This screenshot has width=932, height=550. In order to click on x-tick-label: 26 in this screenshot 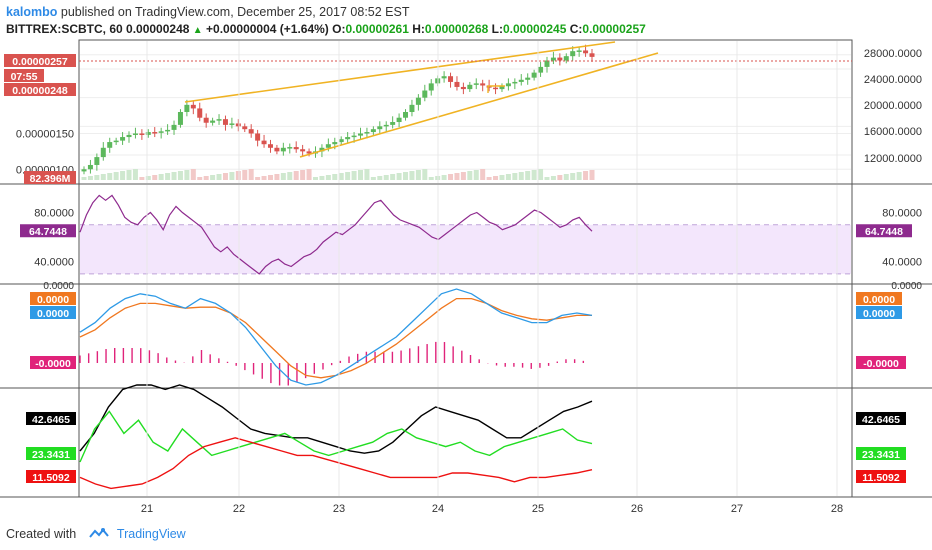, I will do `click(637, 509)`.